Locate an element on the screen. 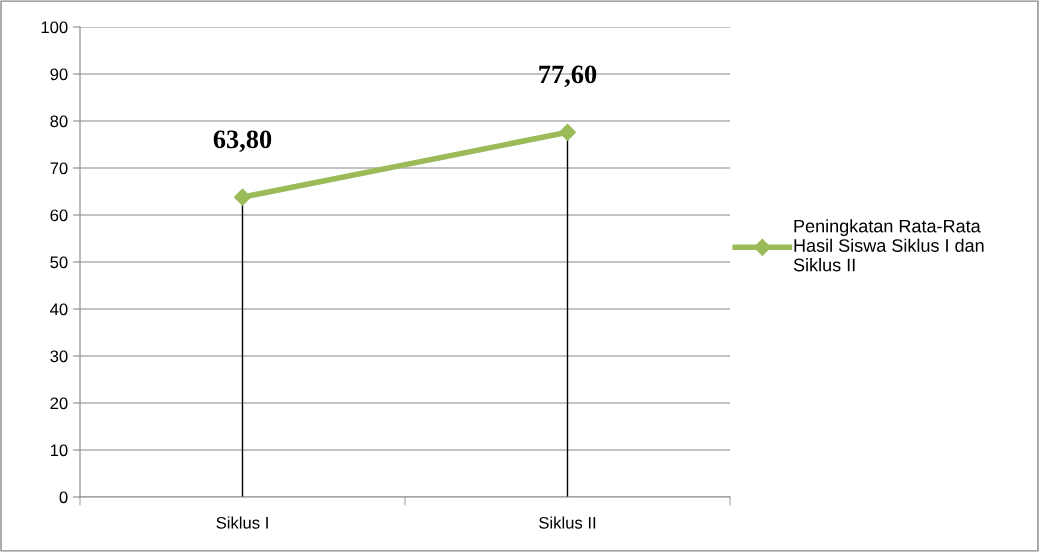 This screenshot has width=1040, height=552. y-tick-label: 40 is located at coordinates (59, 309).